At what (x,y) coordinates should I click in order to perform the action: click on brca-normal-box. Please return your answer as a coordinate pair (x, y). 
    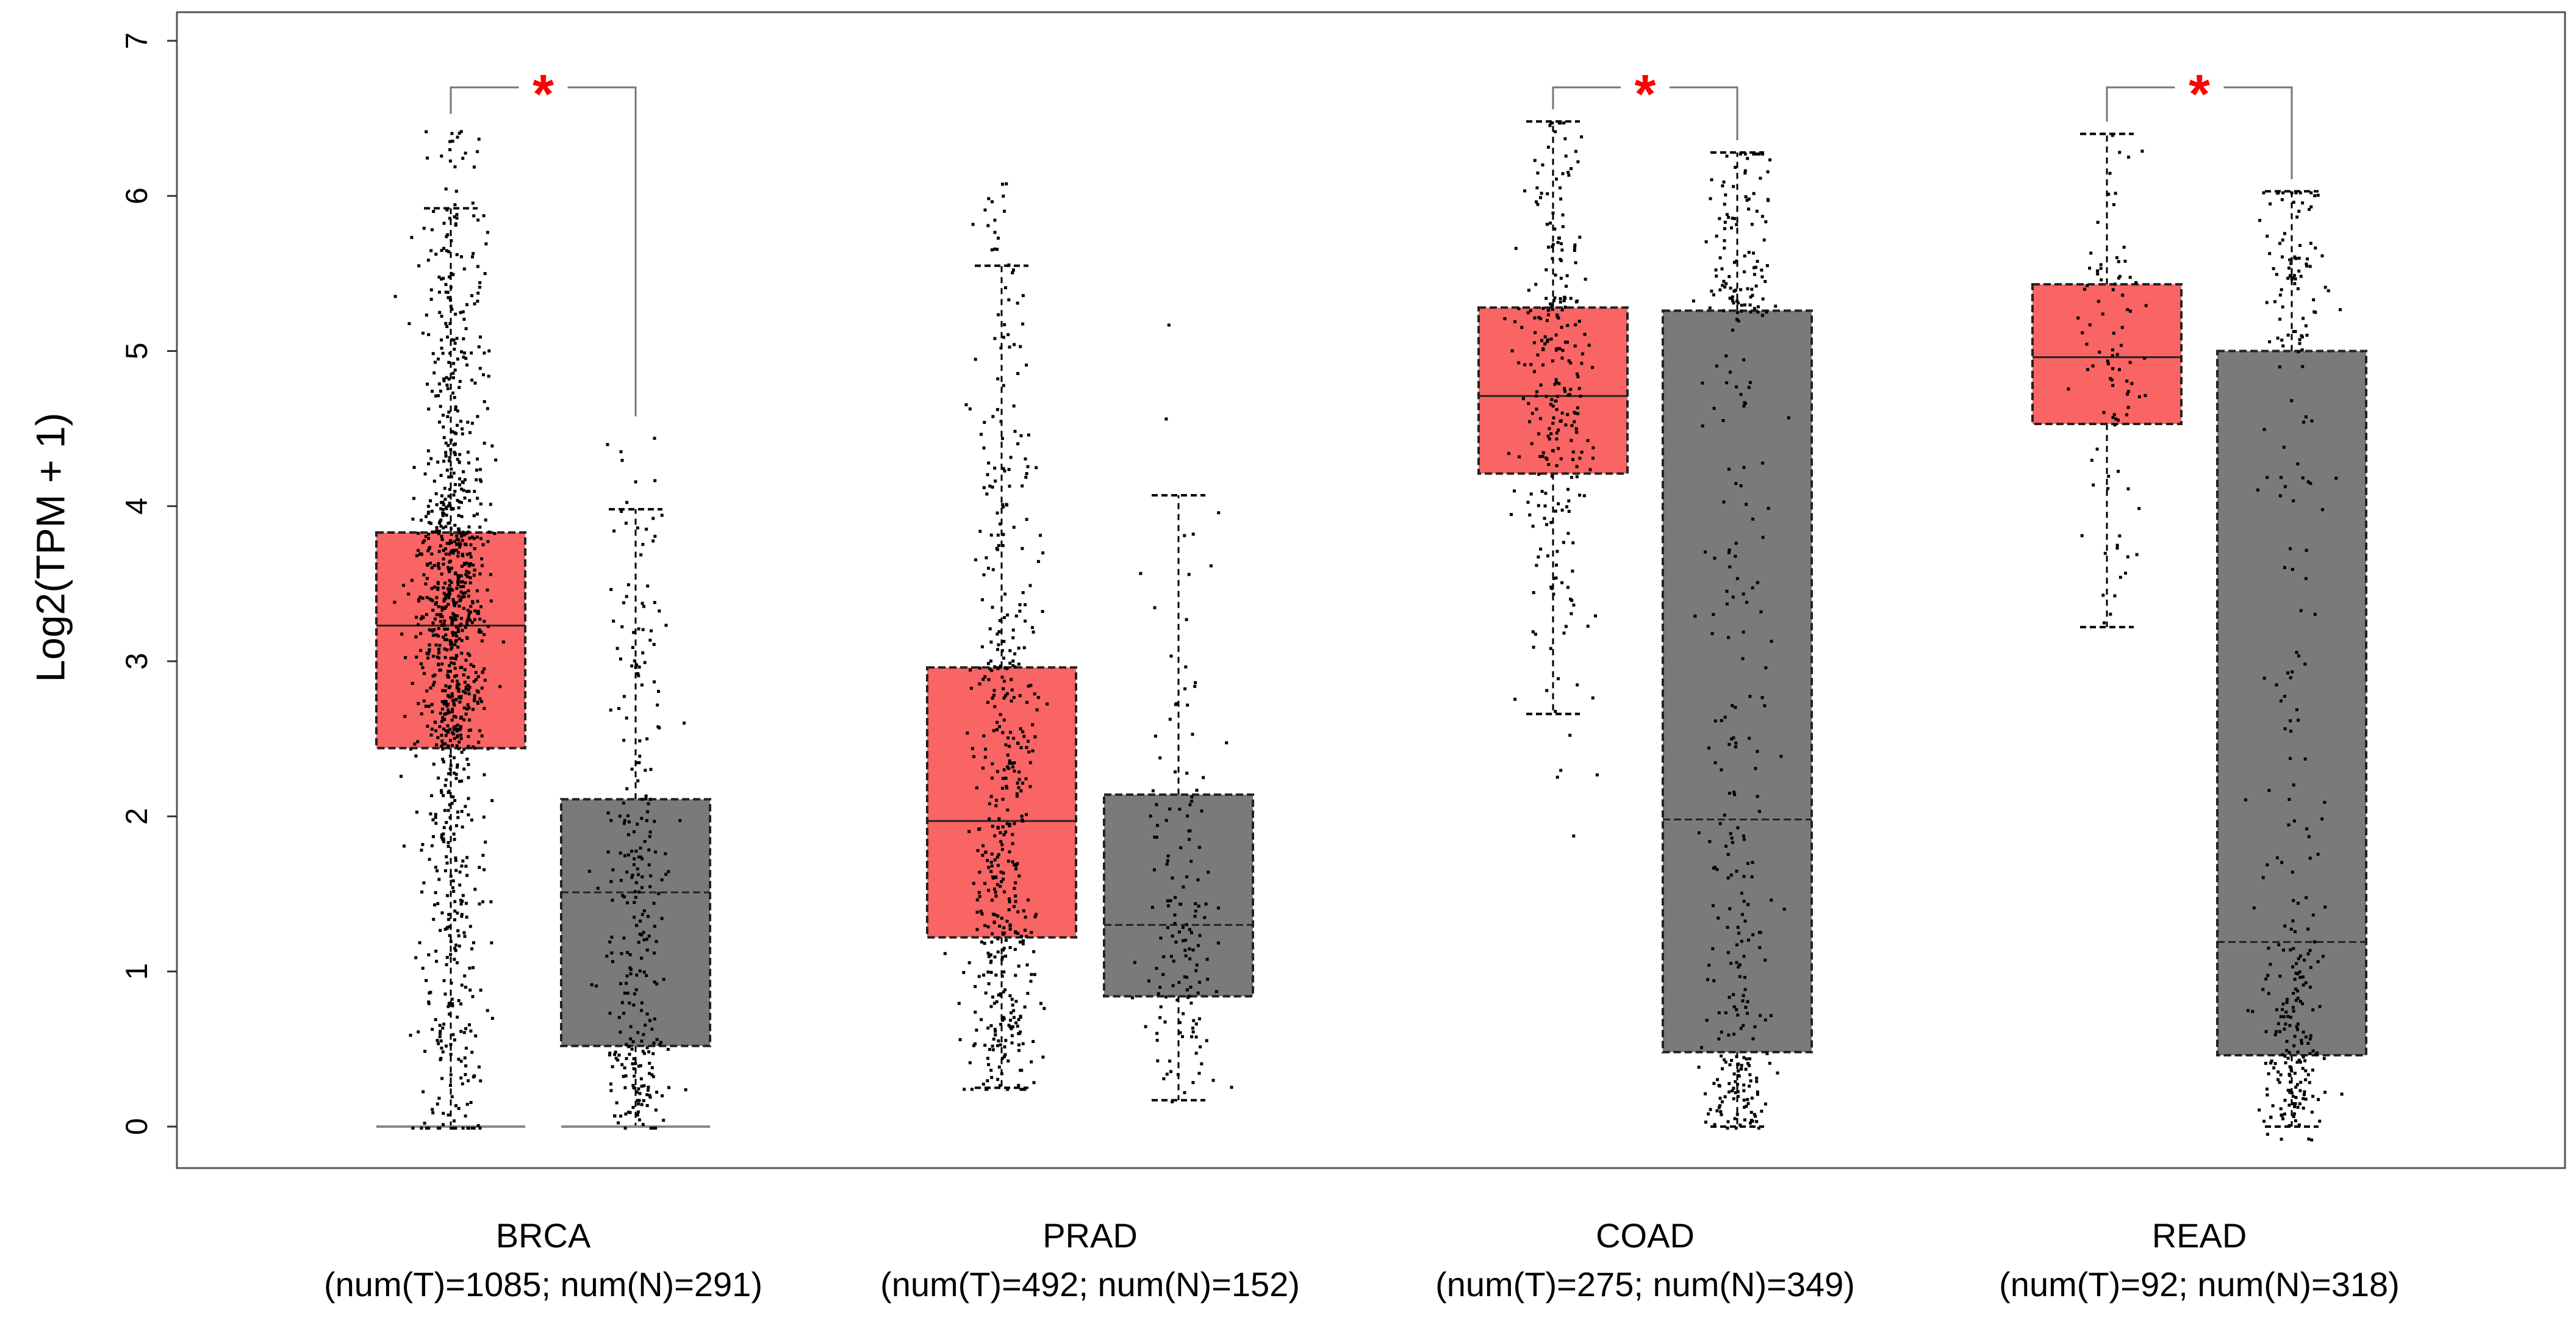
    Looking at the image, I should click on (636, 818).